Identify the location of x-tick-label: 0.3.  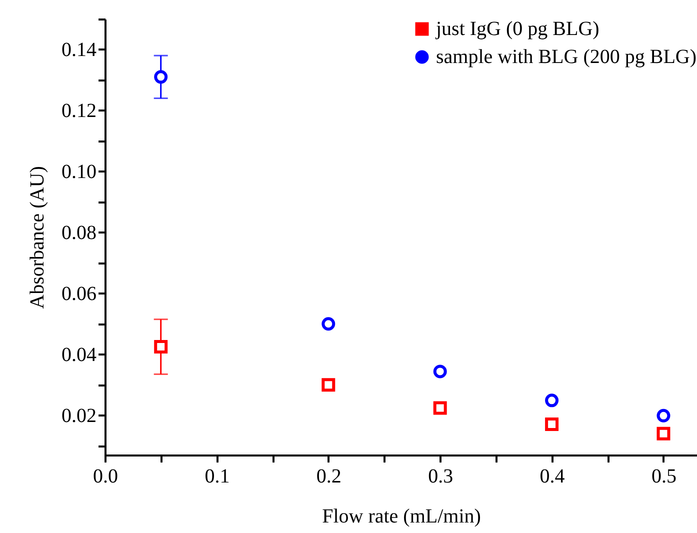
(441, 477).